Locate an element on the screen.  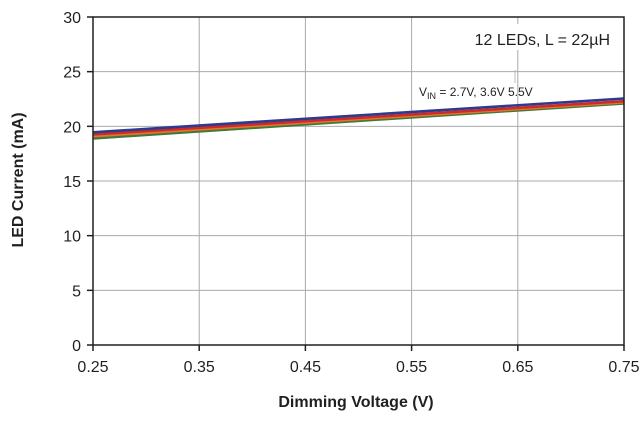
annotation-background is located at coordinates (522, 37).